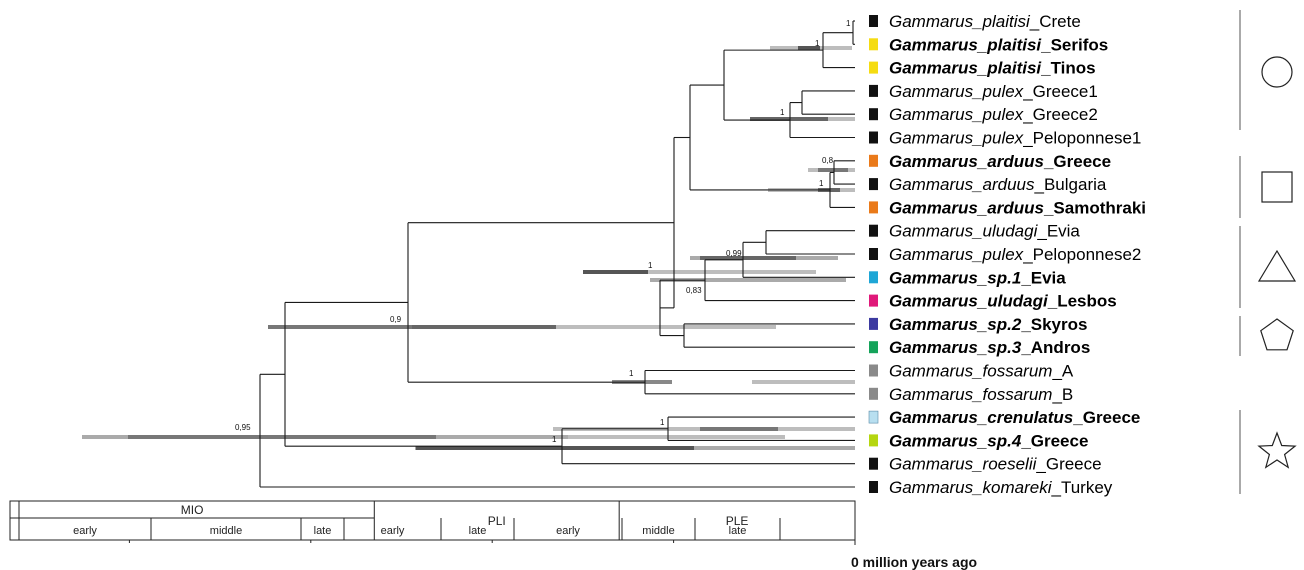  I want to click on taxon-locality: _Andros, so click(1055, 347).